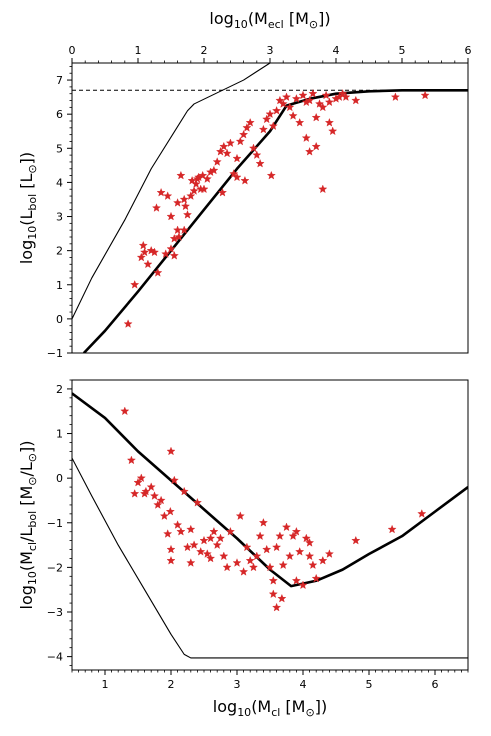  Describe the element at coordinates (105, 684) in the screenshot. I see `x-tick-label: 1` at that location.